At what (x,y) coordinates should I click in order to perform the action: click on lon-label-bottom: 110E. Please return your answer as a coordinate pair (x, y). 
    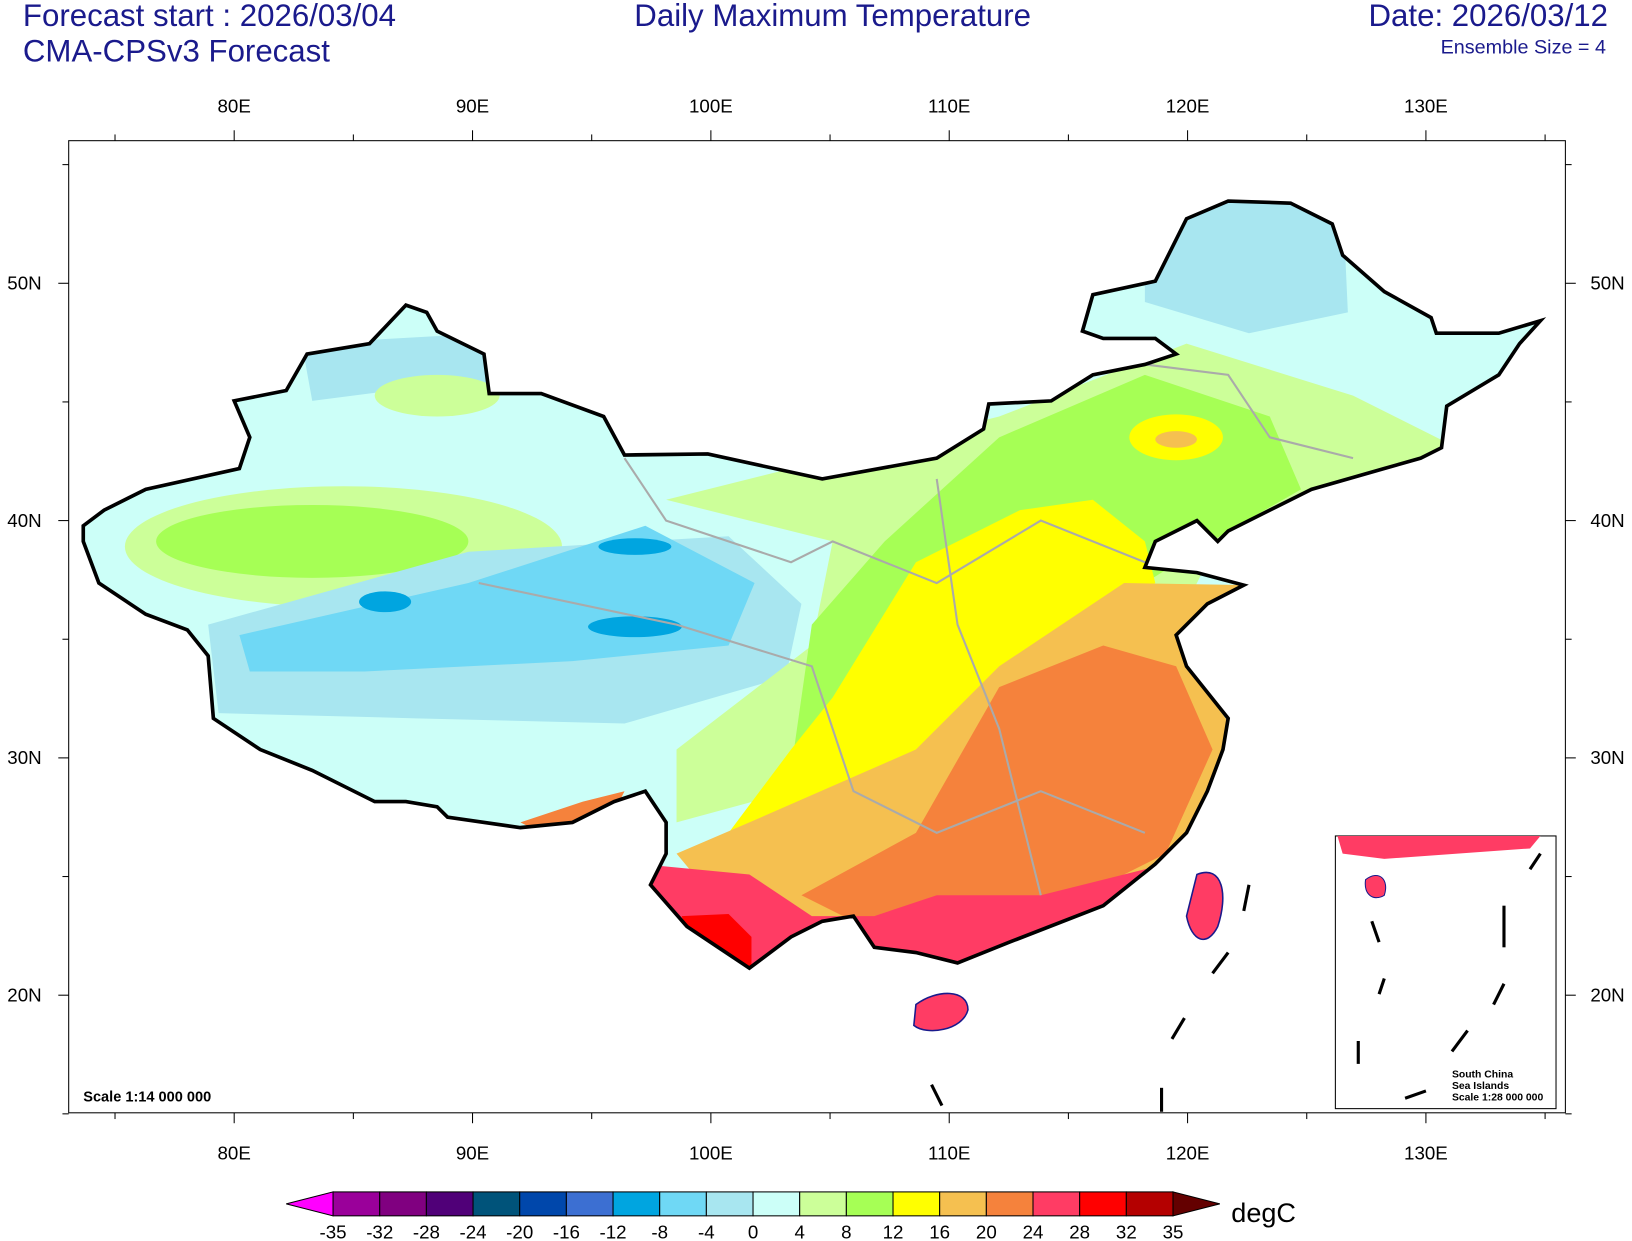
    Looking at the image, I should click on (949, 1153).